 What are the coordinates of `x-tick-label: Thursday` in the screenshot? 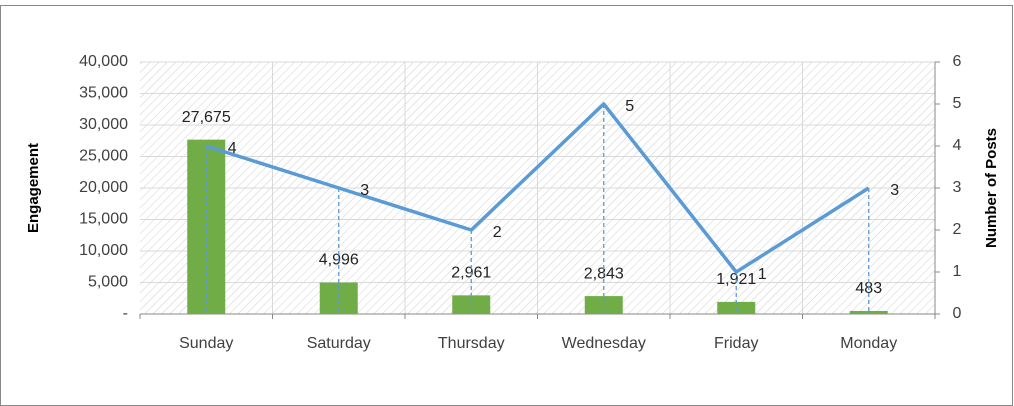 It's located at (471, 343).